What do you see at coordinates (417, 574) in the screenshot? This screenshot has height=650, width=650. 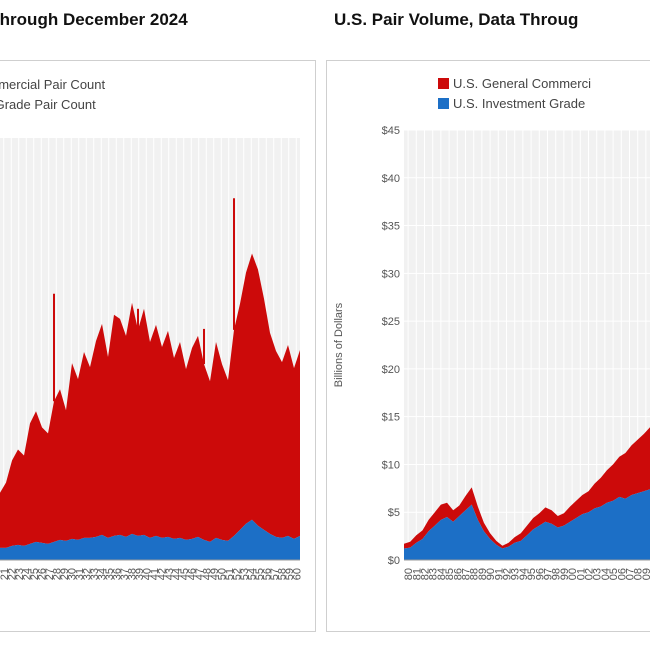 I see `x-tick-label: 81` at bounding box center [417, 574].